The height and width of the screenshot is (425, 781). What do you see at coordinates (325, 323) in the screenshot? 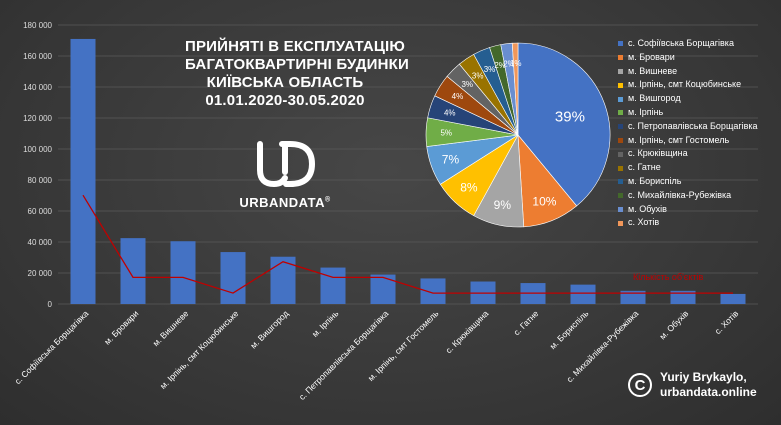
I see `x-tick-label: м. Ірпінь` at bounding box center [325, 323].